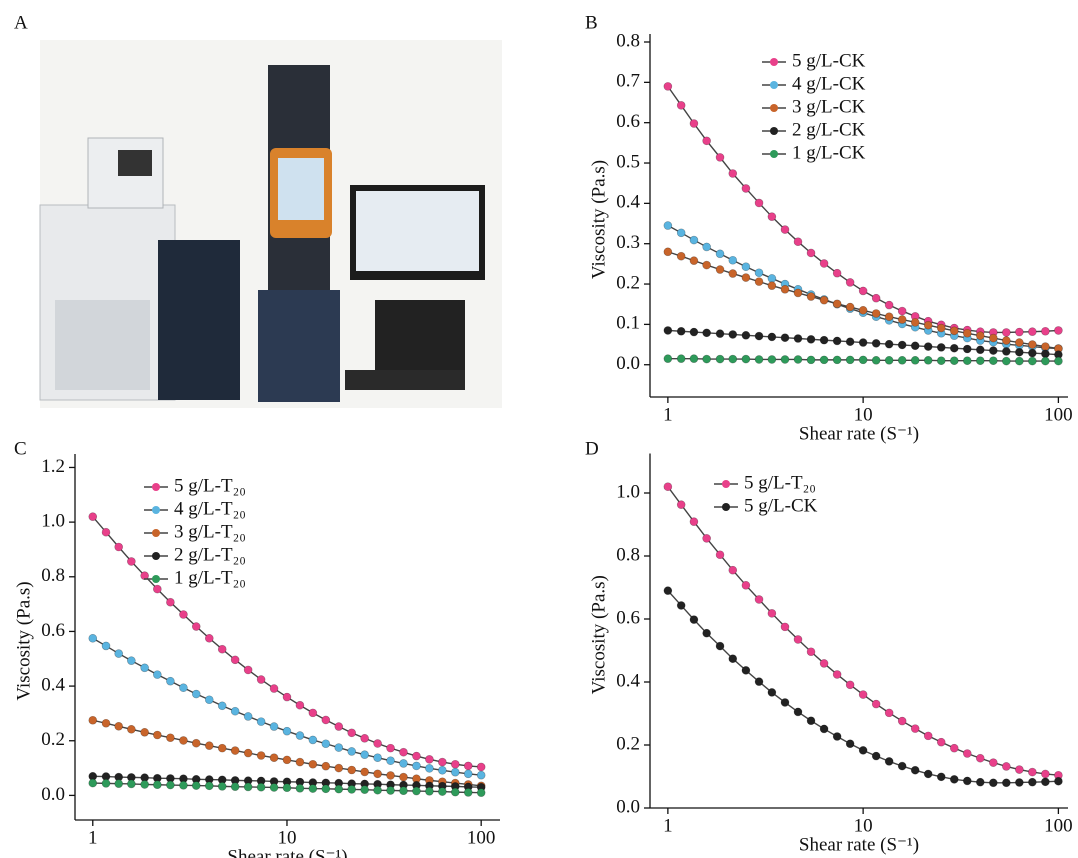  What do you see at coordinates (829, 106) in the screenshot?
I see `legend-label: 3 g/L-CK` at bounding box center [829, 106].